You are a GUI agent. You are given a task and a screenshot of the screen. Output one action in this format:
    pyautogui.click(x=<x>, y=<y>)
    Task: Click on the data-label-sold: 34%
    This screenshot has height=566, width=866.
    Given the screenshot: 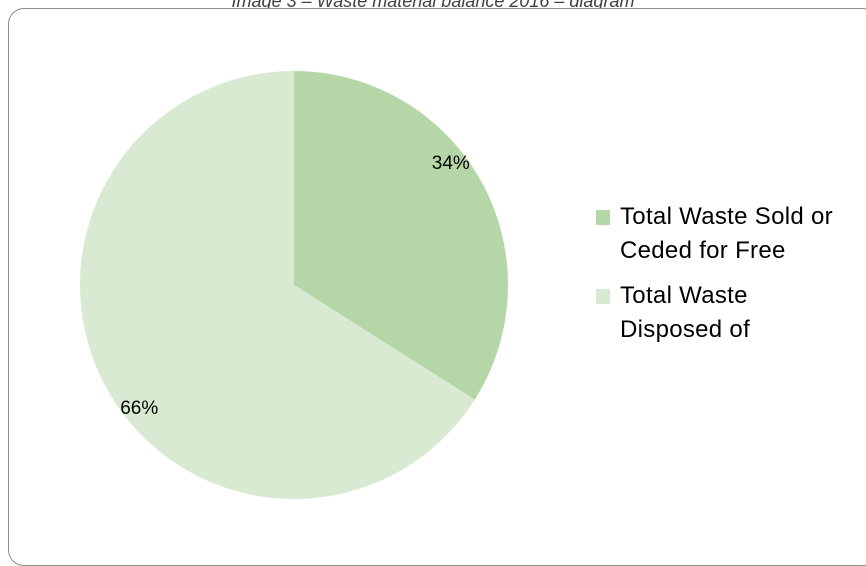 What is the action you would take?
    pyautogui.click(x=450, y=163)
    